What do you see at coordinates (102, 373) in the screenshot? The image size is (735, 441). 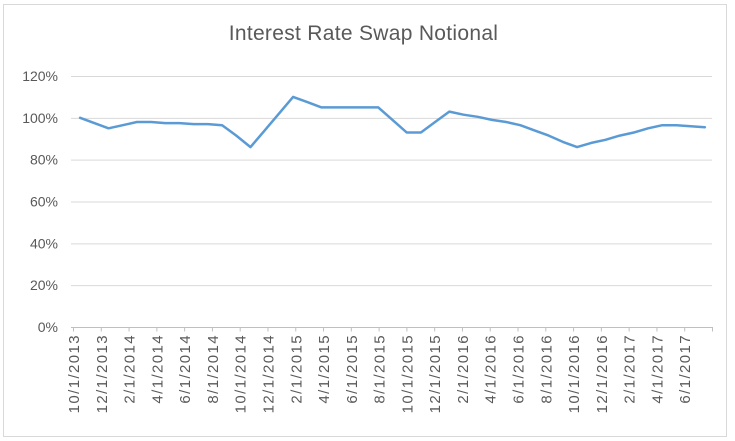 I see `x-axis-label: 12/1/2013` at bounding box center [102, 373].